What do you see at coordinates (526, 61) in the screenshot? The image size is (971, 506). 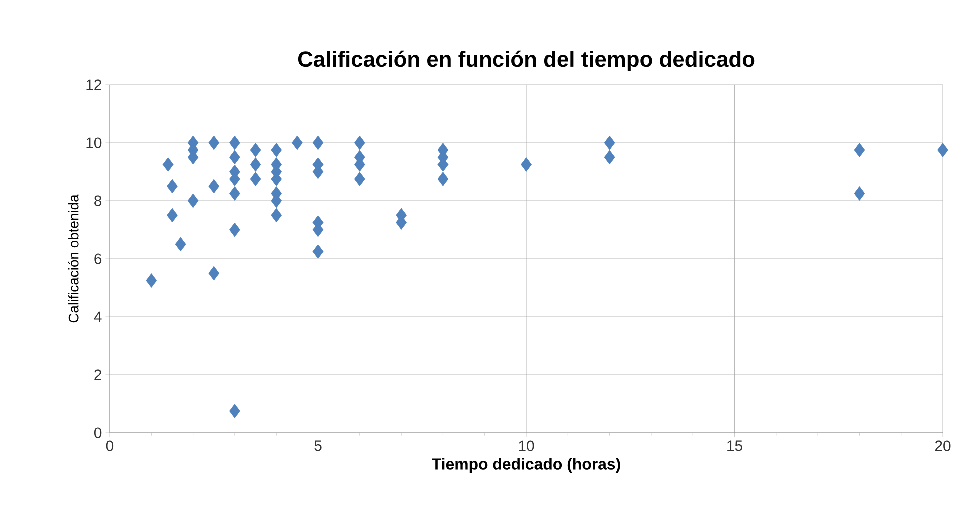 I see `chart-title: Calificación en función del tiempo dedicado` at bounding box center [526, 61].